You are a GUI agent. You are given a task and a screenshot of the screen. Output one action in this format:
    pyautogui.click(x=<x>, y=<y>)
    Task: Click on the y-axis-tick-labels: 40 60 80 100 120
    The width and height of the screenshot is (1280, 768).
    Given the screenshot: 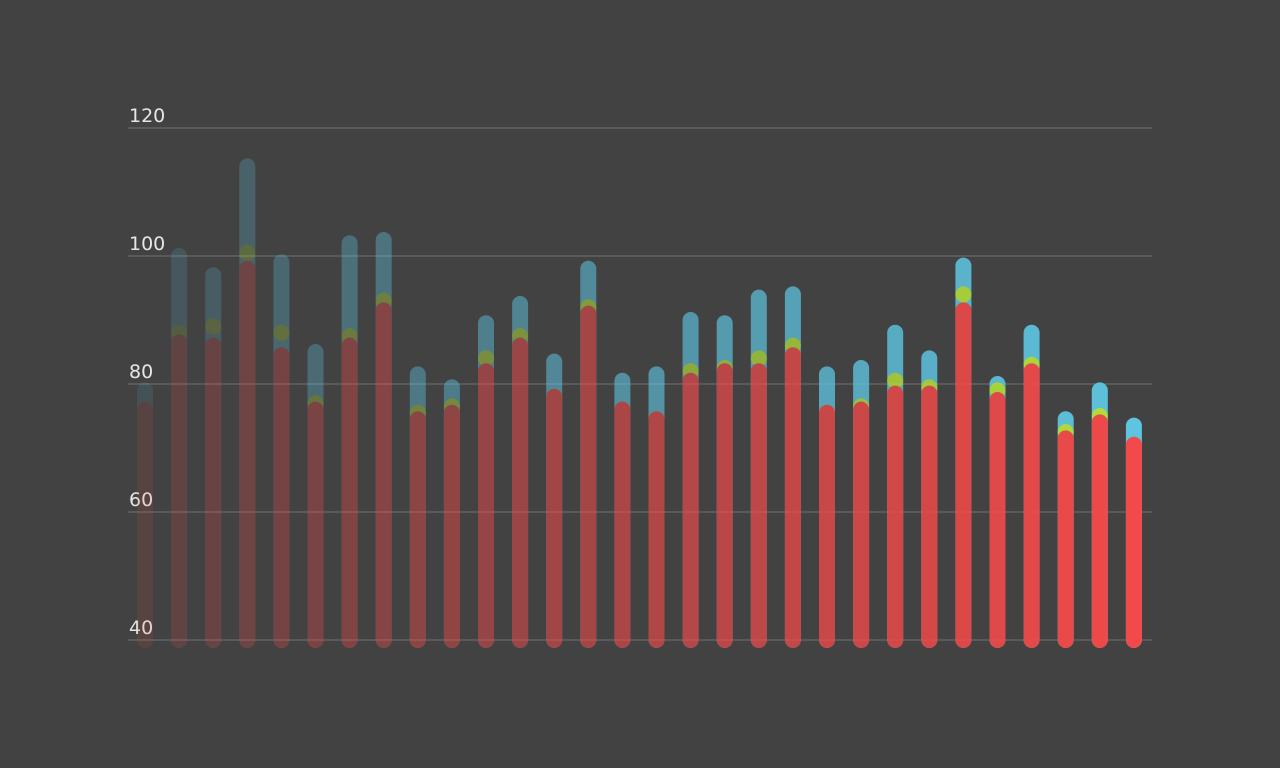 What is the action you would take?
    pyautogui.click(x=147, y=372)
    